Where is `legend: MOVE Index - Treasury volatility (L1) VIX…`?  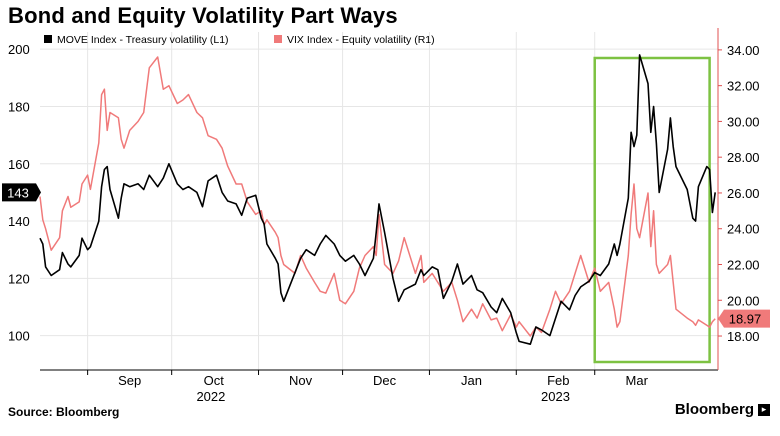
legend: MOVE Index - Treasury volatility (L1) VIX… is located at coordinates (239, 40).